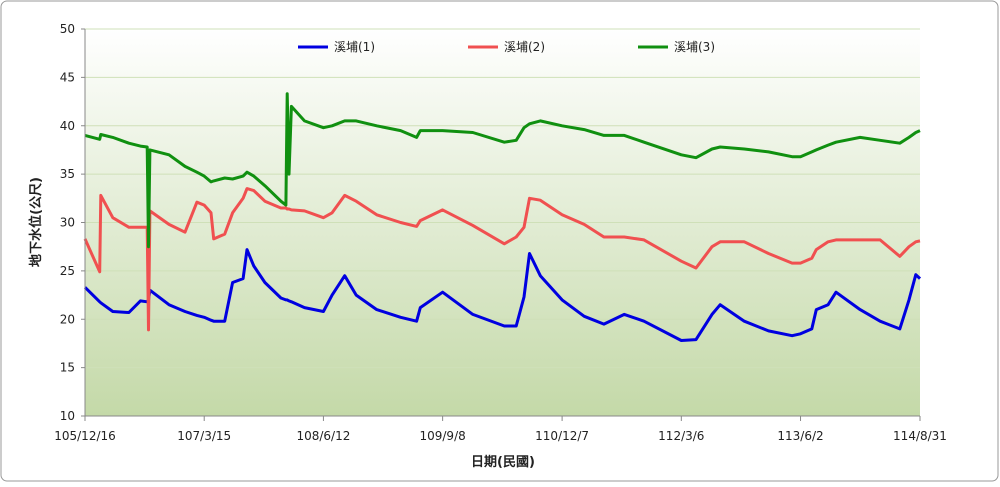 The image size is (1000, 487). What do you see at coordinates (67, 319) in the screenshot?
I see `y-tick-label: 20` at bounding box center [67, 319].